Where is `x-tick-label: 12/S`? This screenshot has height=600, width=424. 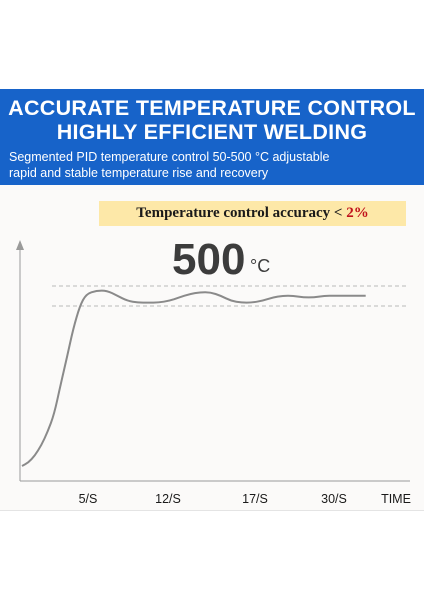
x-tick-label: 12/S is located at coordinates (168, 499).